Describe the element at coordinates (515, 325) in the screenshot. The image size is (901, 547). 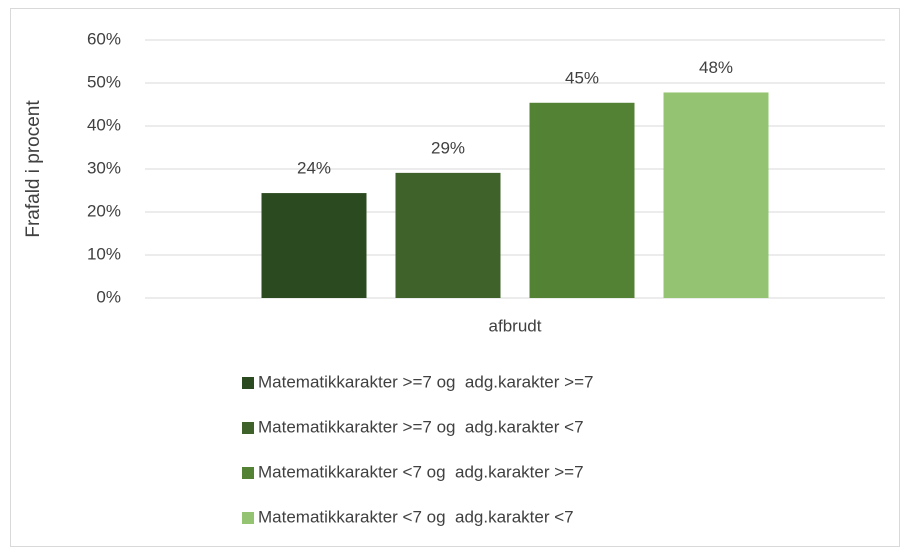
I see `x-tick-label: afbrudt` at that location.